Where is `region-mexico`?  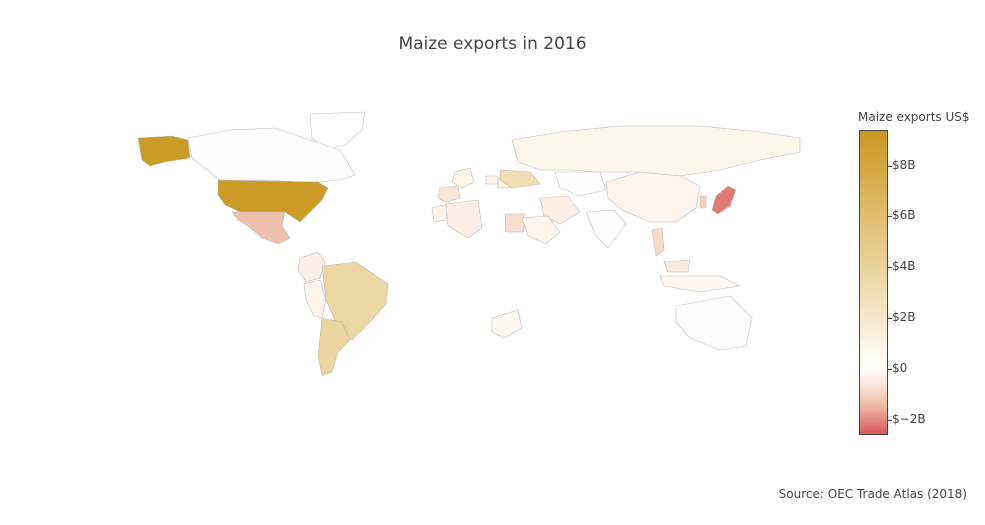
region-mexico is located at coordinates (261, 228).